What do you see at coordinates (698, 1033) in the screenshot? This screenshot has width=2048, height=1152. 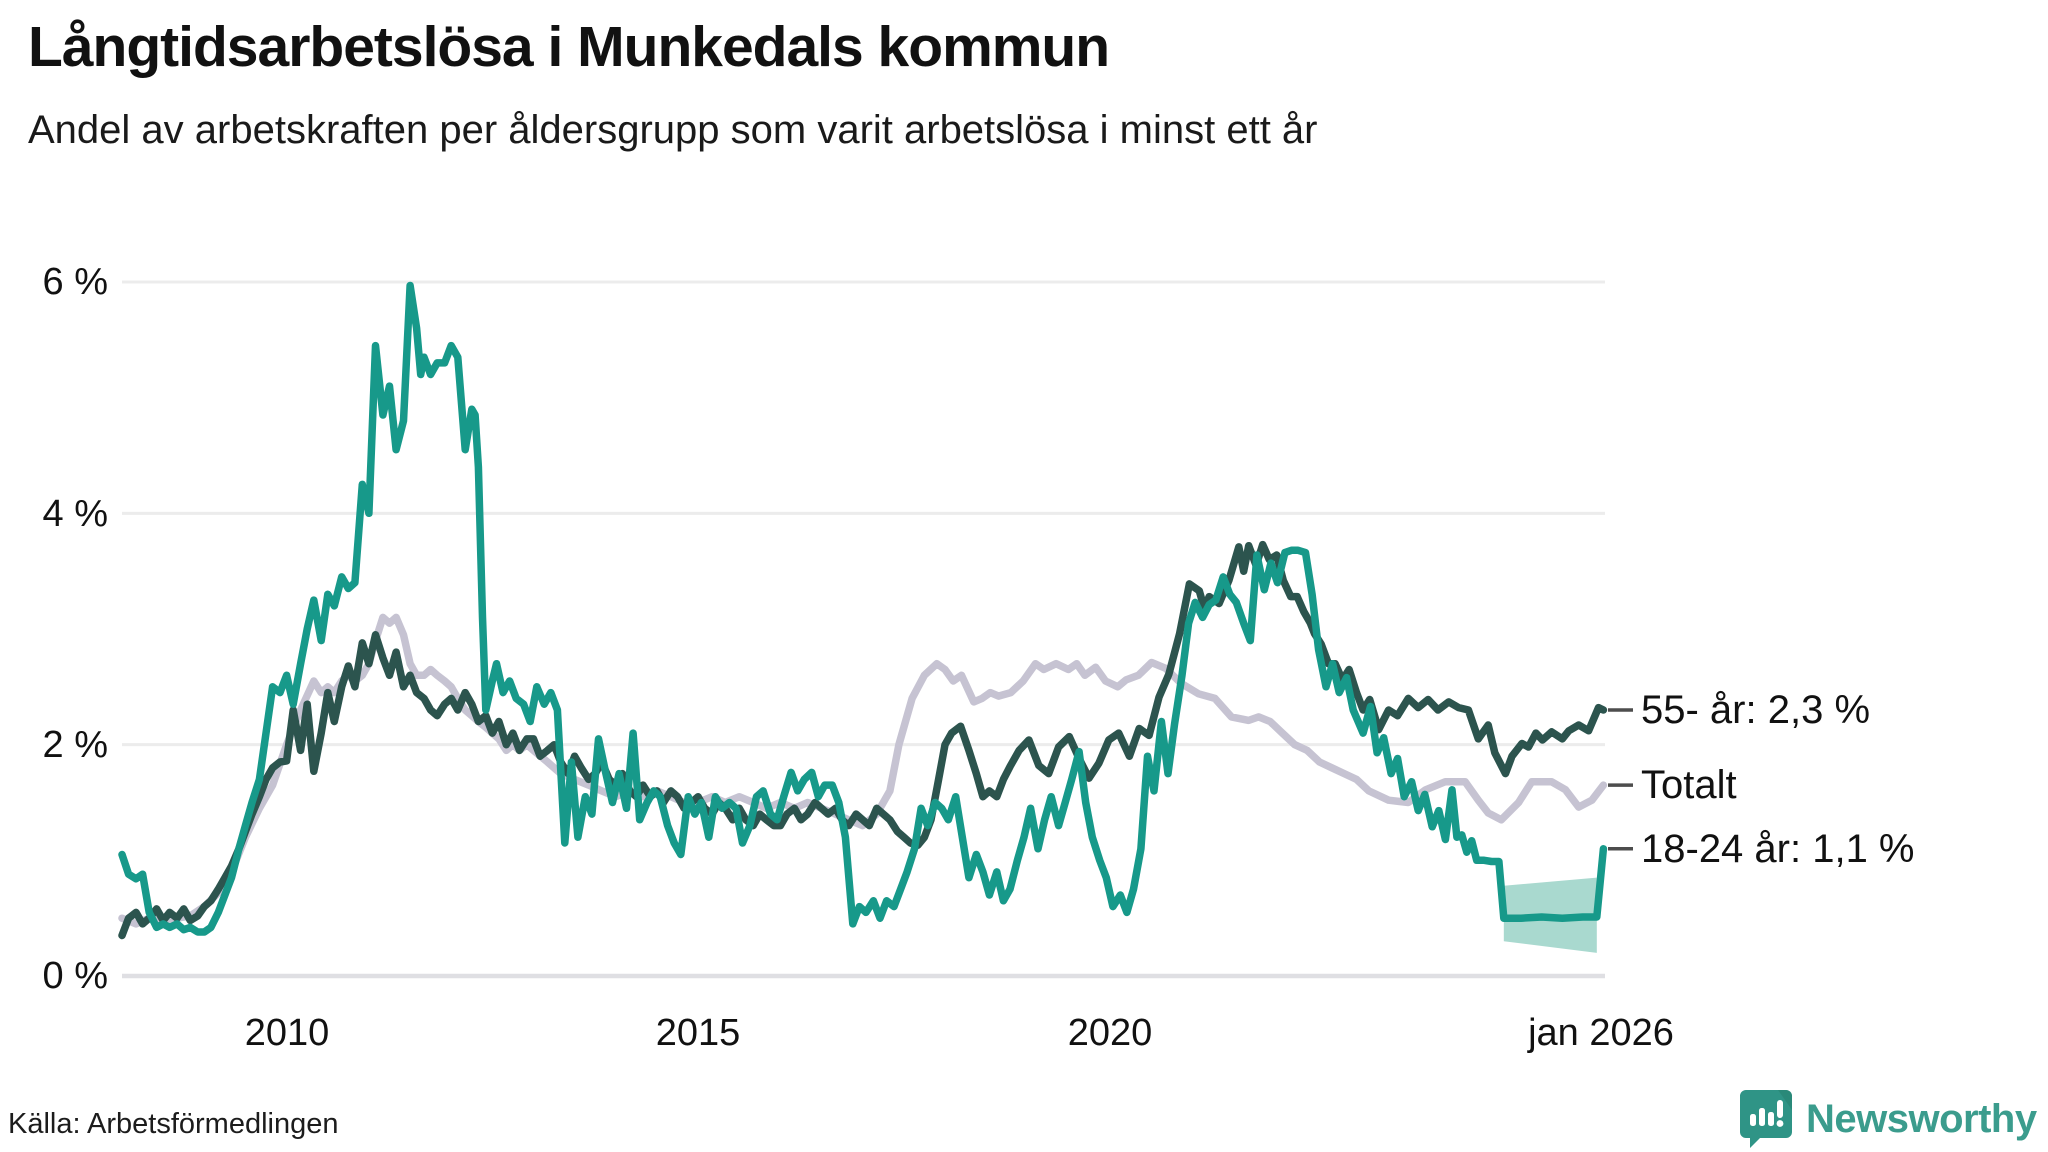 I see `x-tick-label-2015: 2015` at bounding box center [698, 1033].